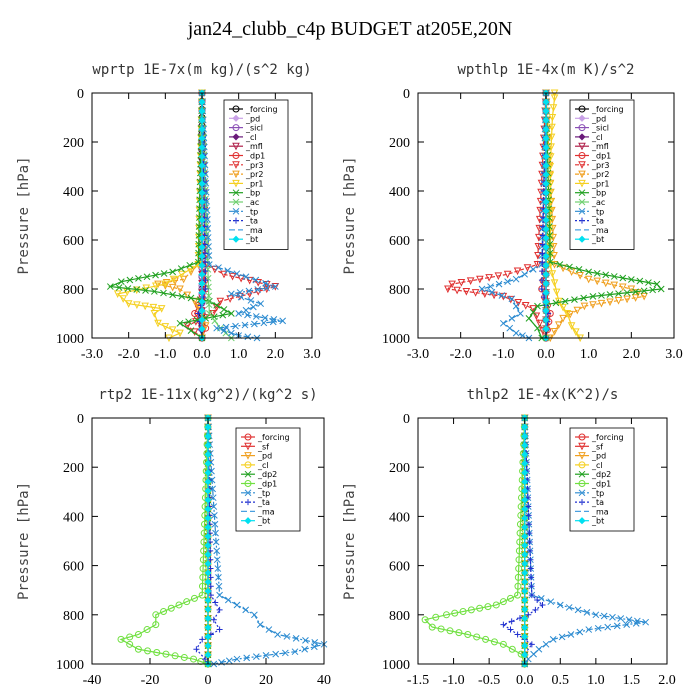  What do you see at coordinates (129, 354) in the screenshot?
I see `x-tick-label: -2.0` at bounding box center [129, 354].